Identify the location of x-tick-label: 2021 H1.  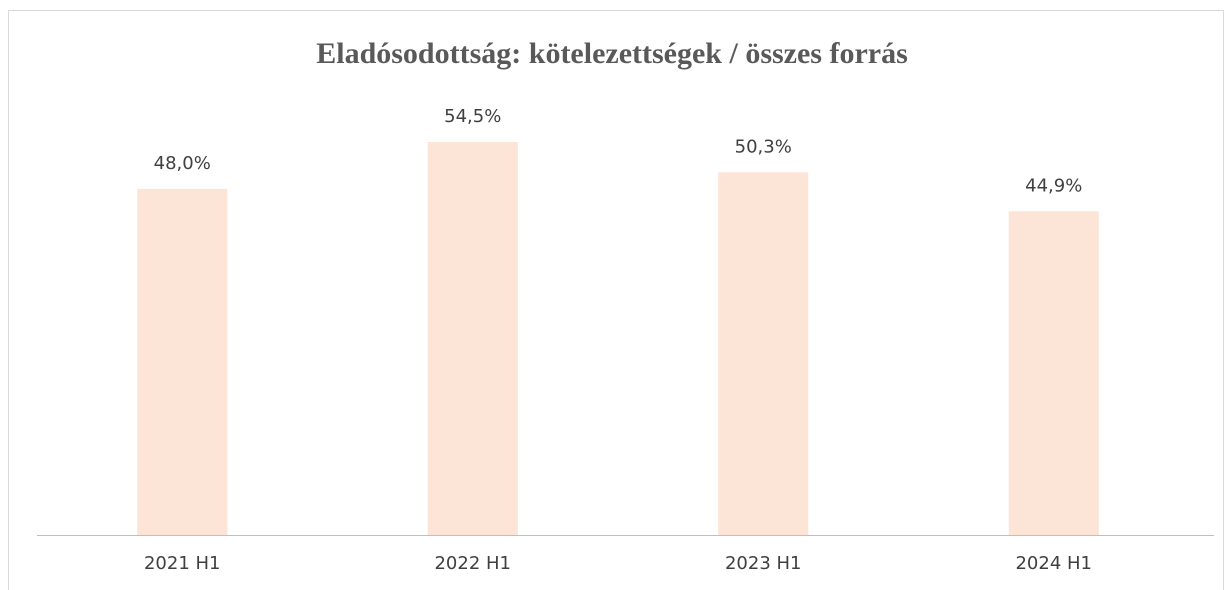
(182, 563).